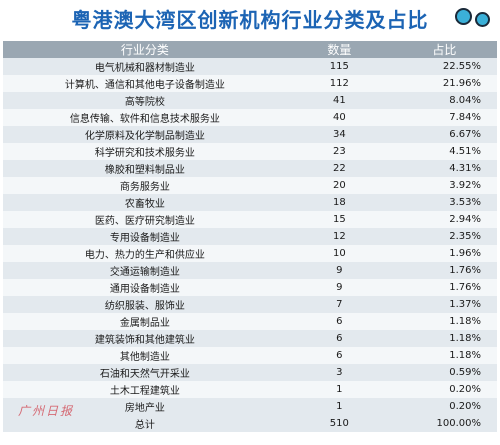 Image resolution: width=500 pixels, height=445 pixels. Describe the element at coordinates (444, 83) in the screenshot. I see `cell-share: 21.96%` at that location.